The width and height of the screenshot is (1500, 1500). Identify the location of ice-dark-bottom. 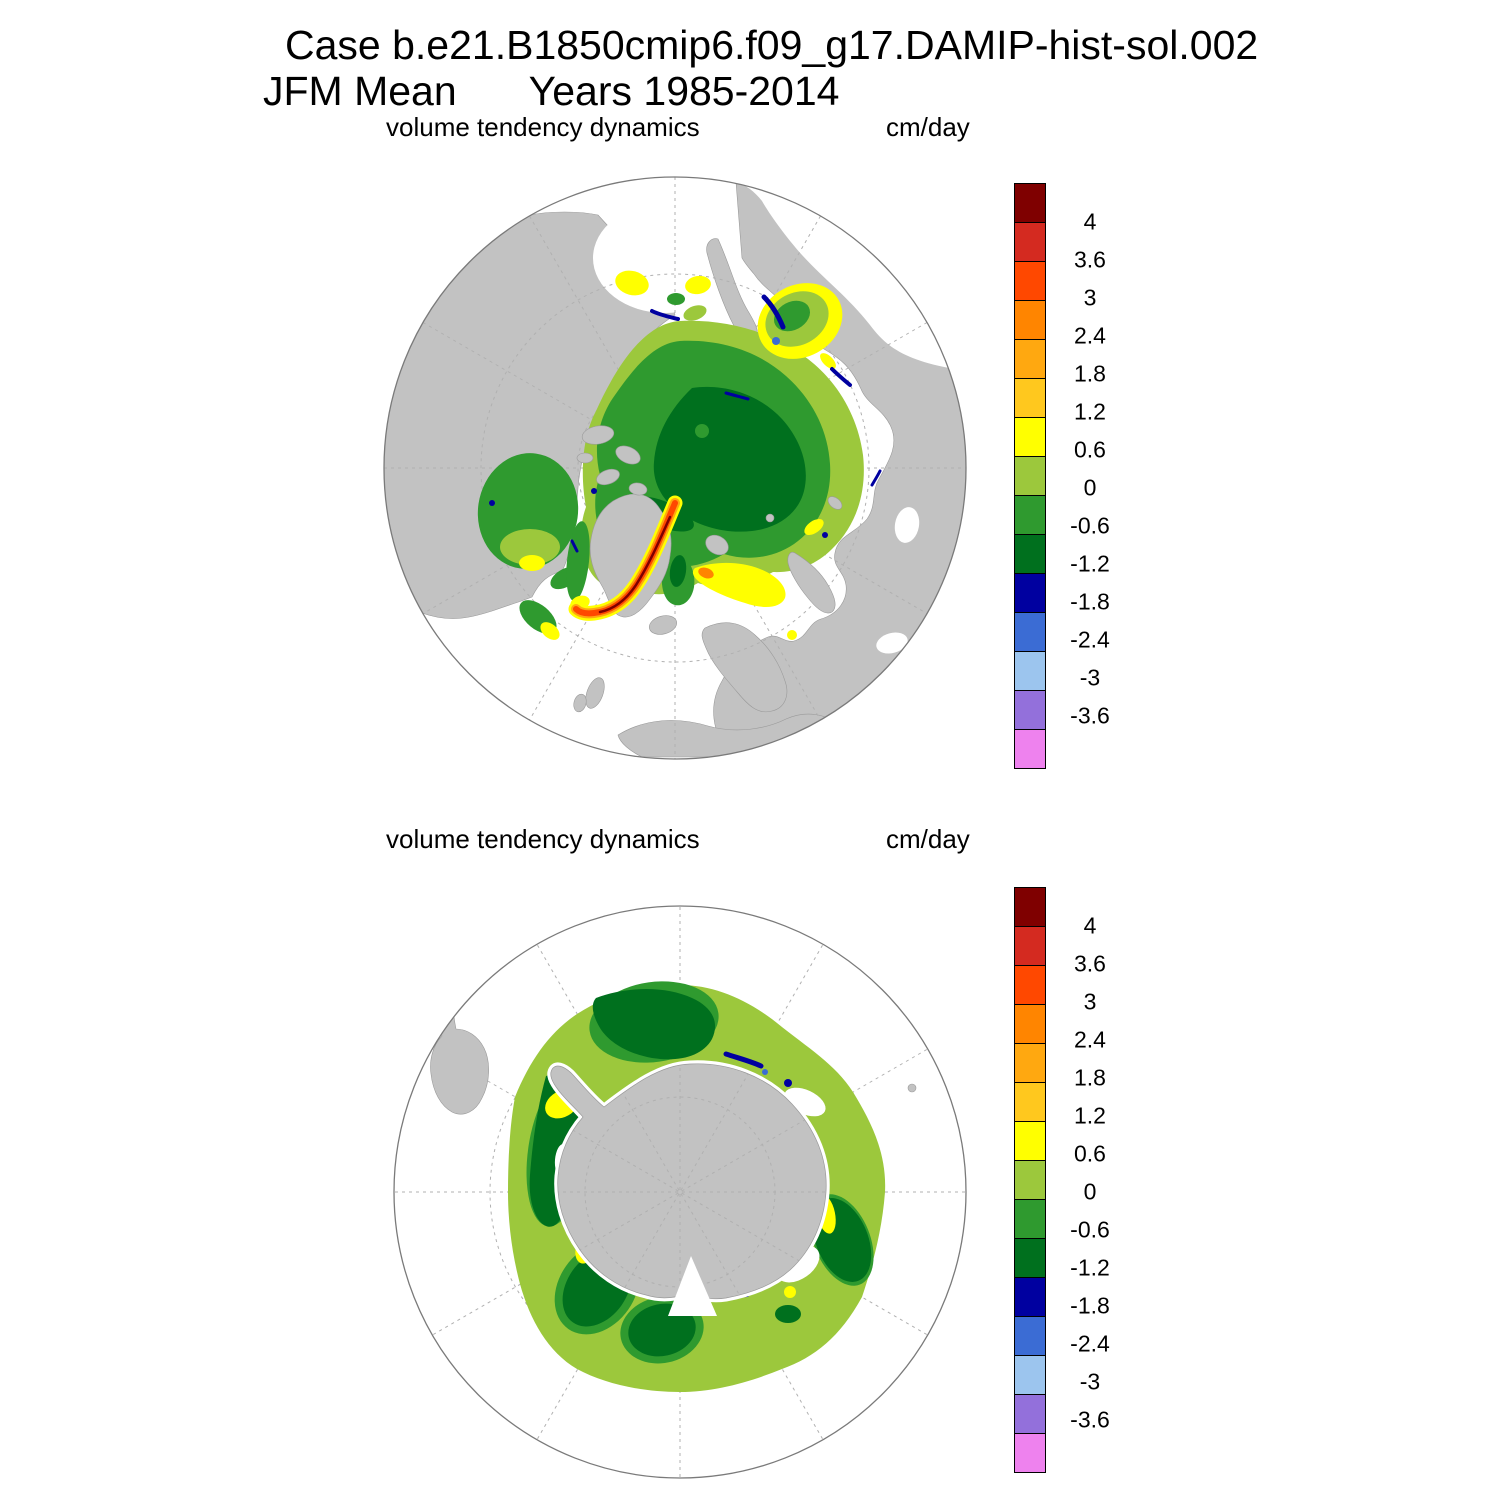
(662, 1330).